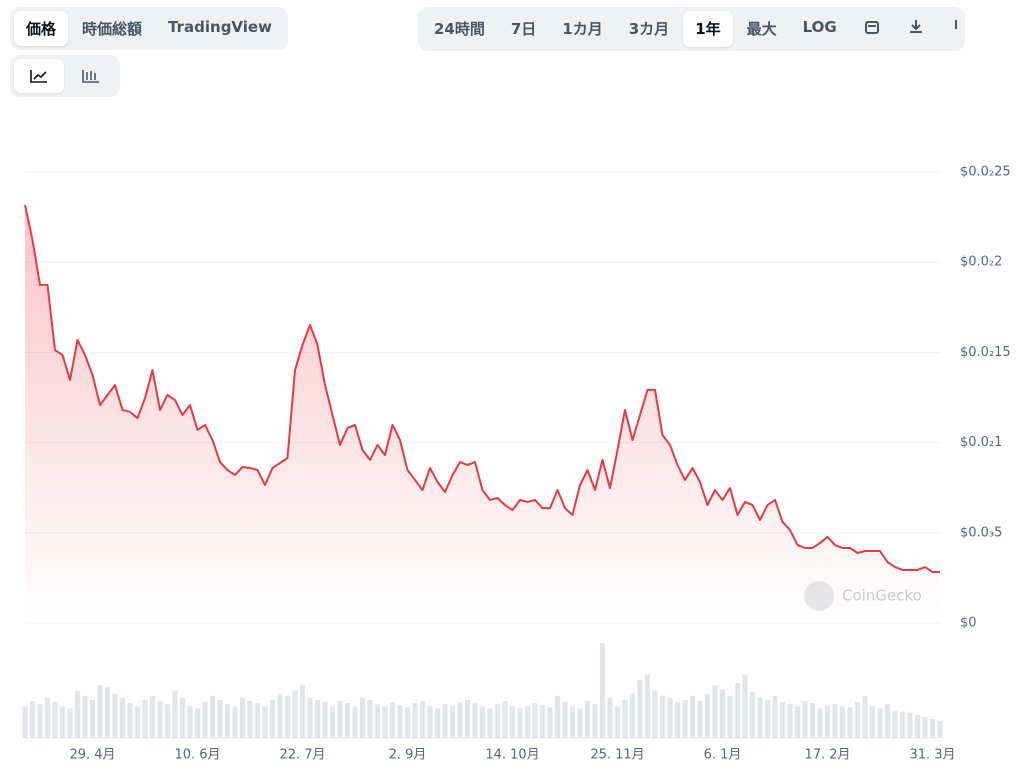  I want to click on line-icon, so click(38, 76).